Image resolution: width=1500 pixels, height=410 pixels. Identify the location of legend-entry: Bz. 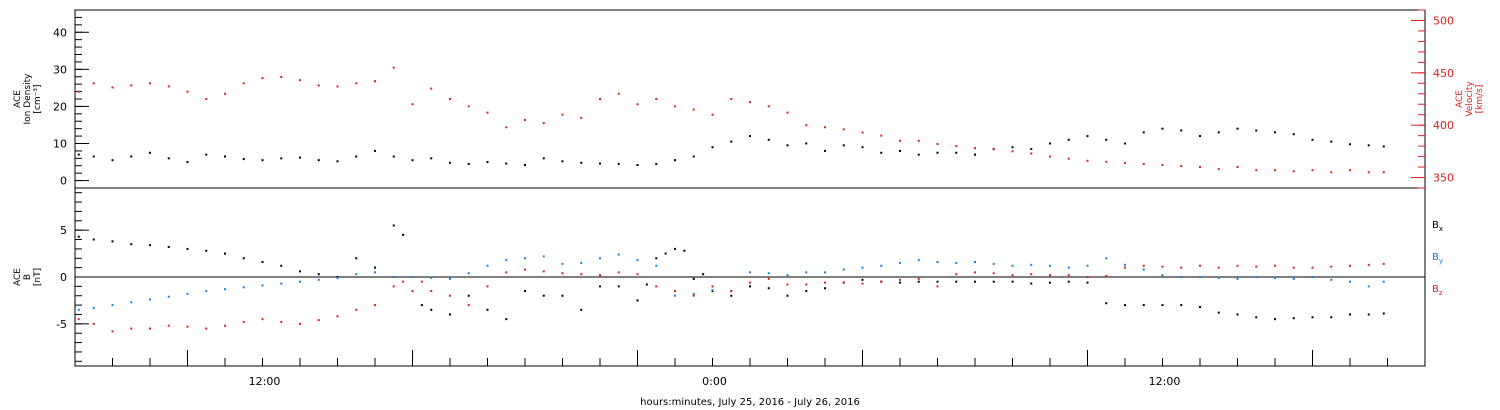
(1437, 290).